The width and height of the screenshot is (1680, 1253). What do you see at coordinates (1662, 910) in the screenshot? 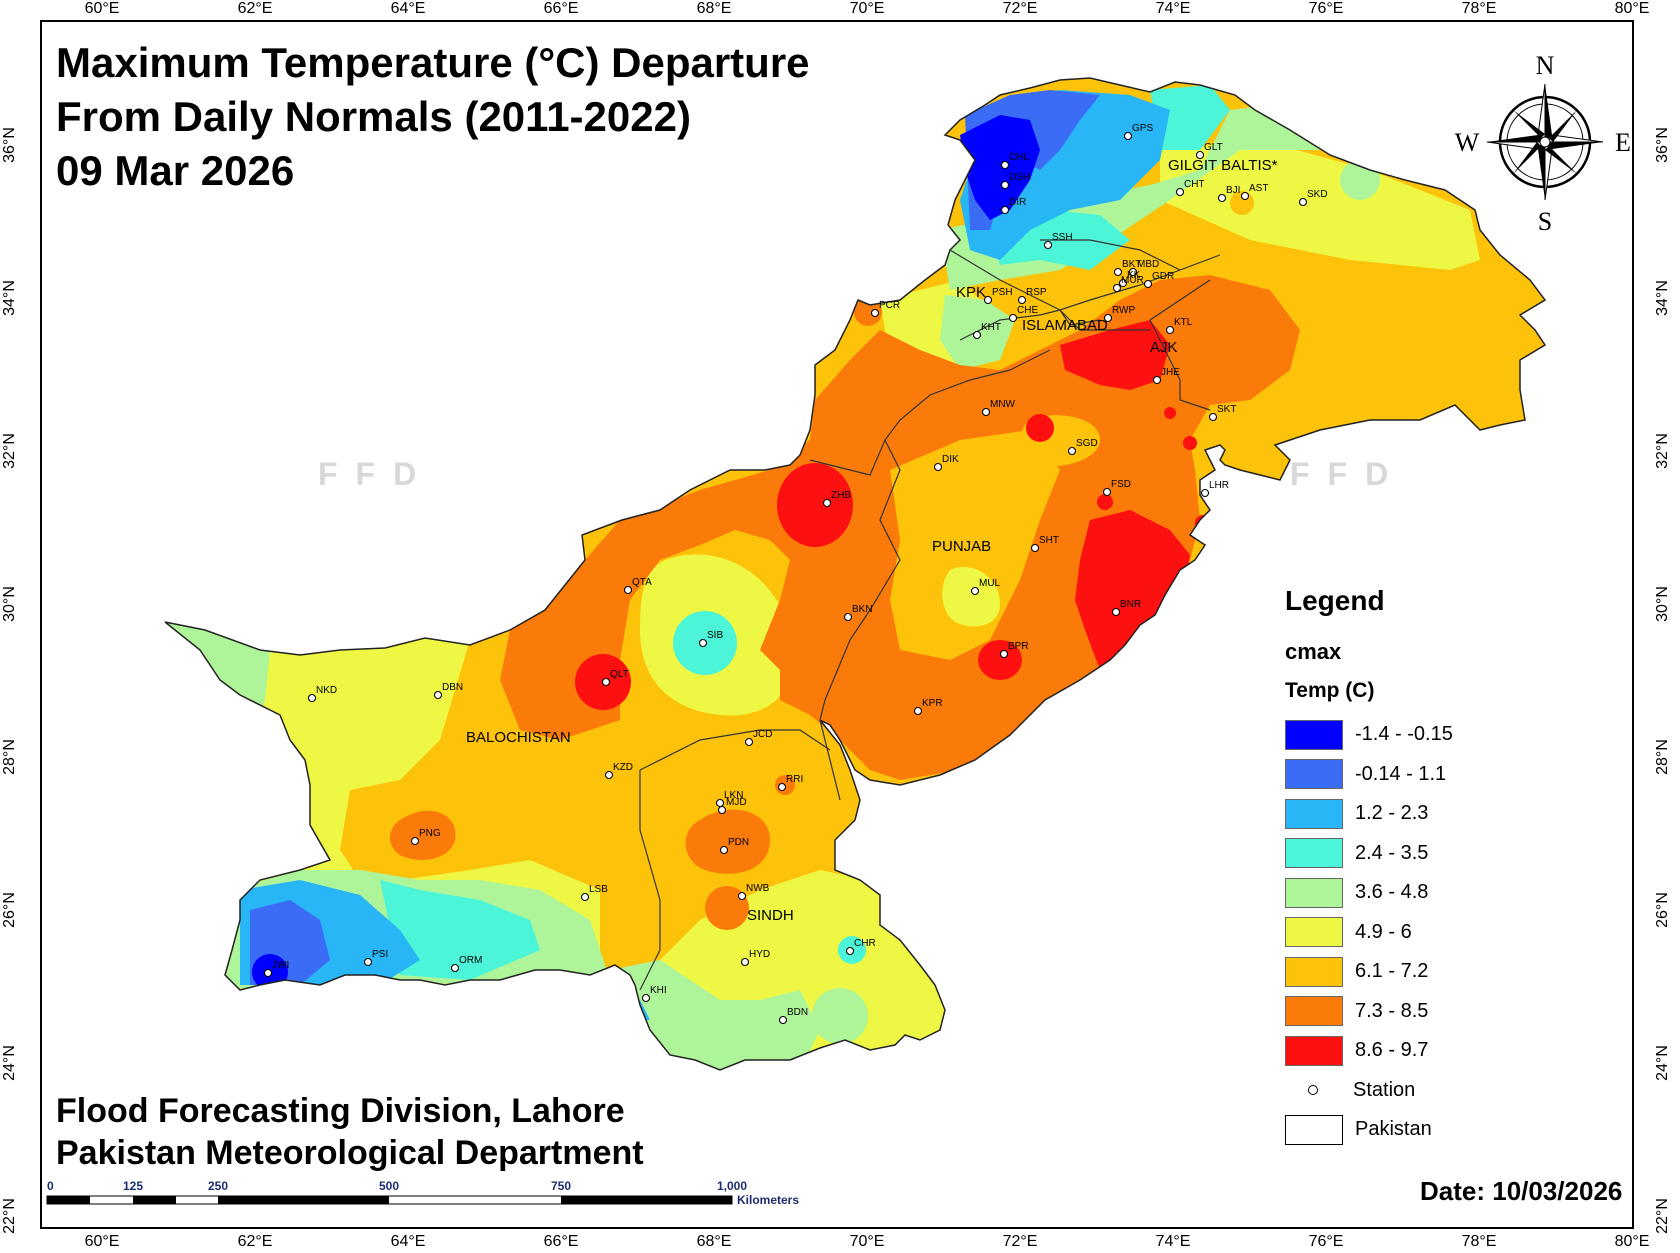
I see `graticule-label: 26°N` at bounding box center [1662, 910].